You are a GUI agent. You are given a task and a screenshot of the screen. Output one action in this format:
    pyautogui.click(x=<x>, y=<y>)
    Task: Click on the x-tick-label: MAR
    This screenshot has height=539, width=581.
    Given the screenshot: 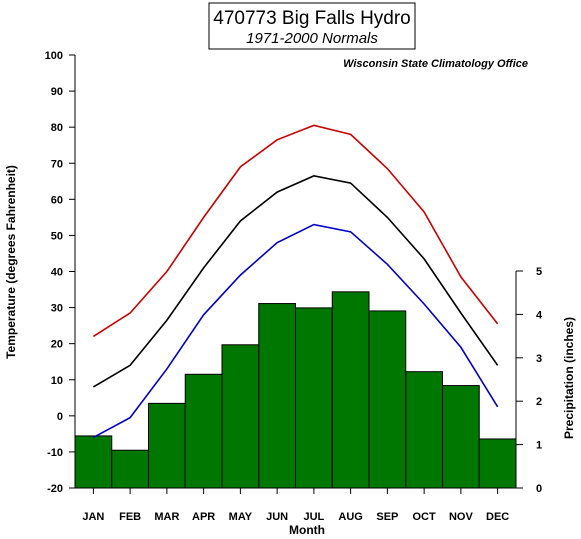 What is the action you would take?
    pyautogui.click(x=166, y=517)
    